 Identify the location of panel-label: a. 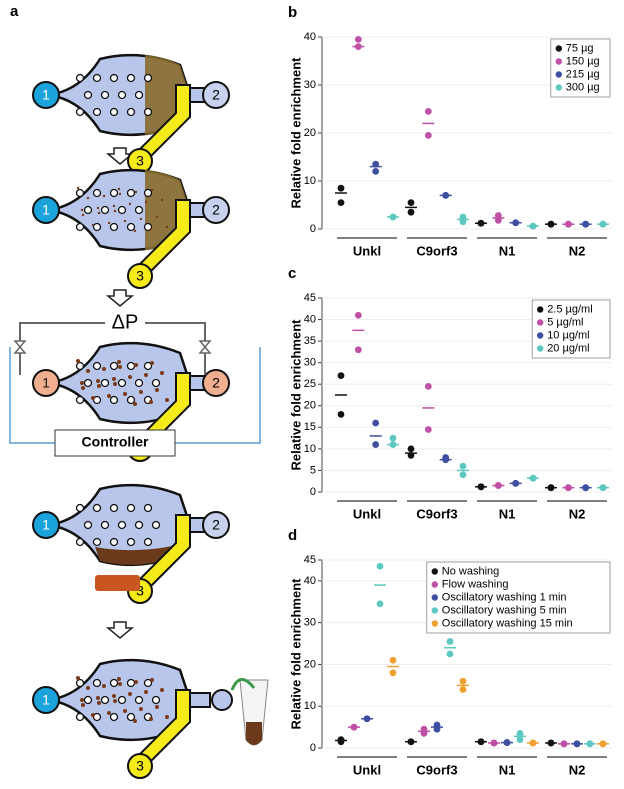
(14, 11).